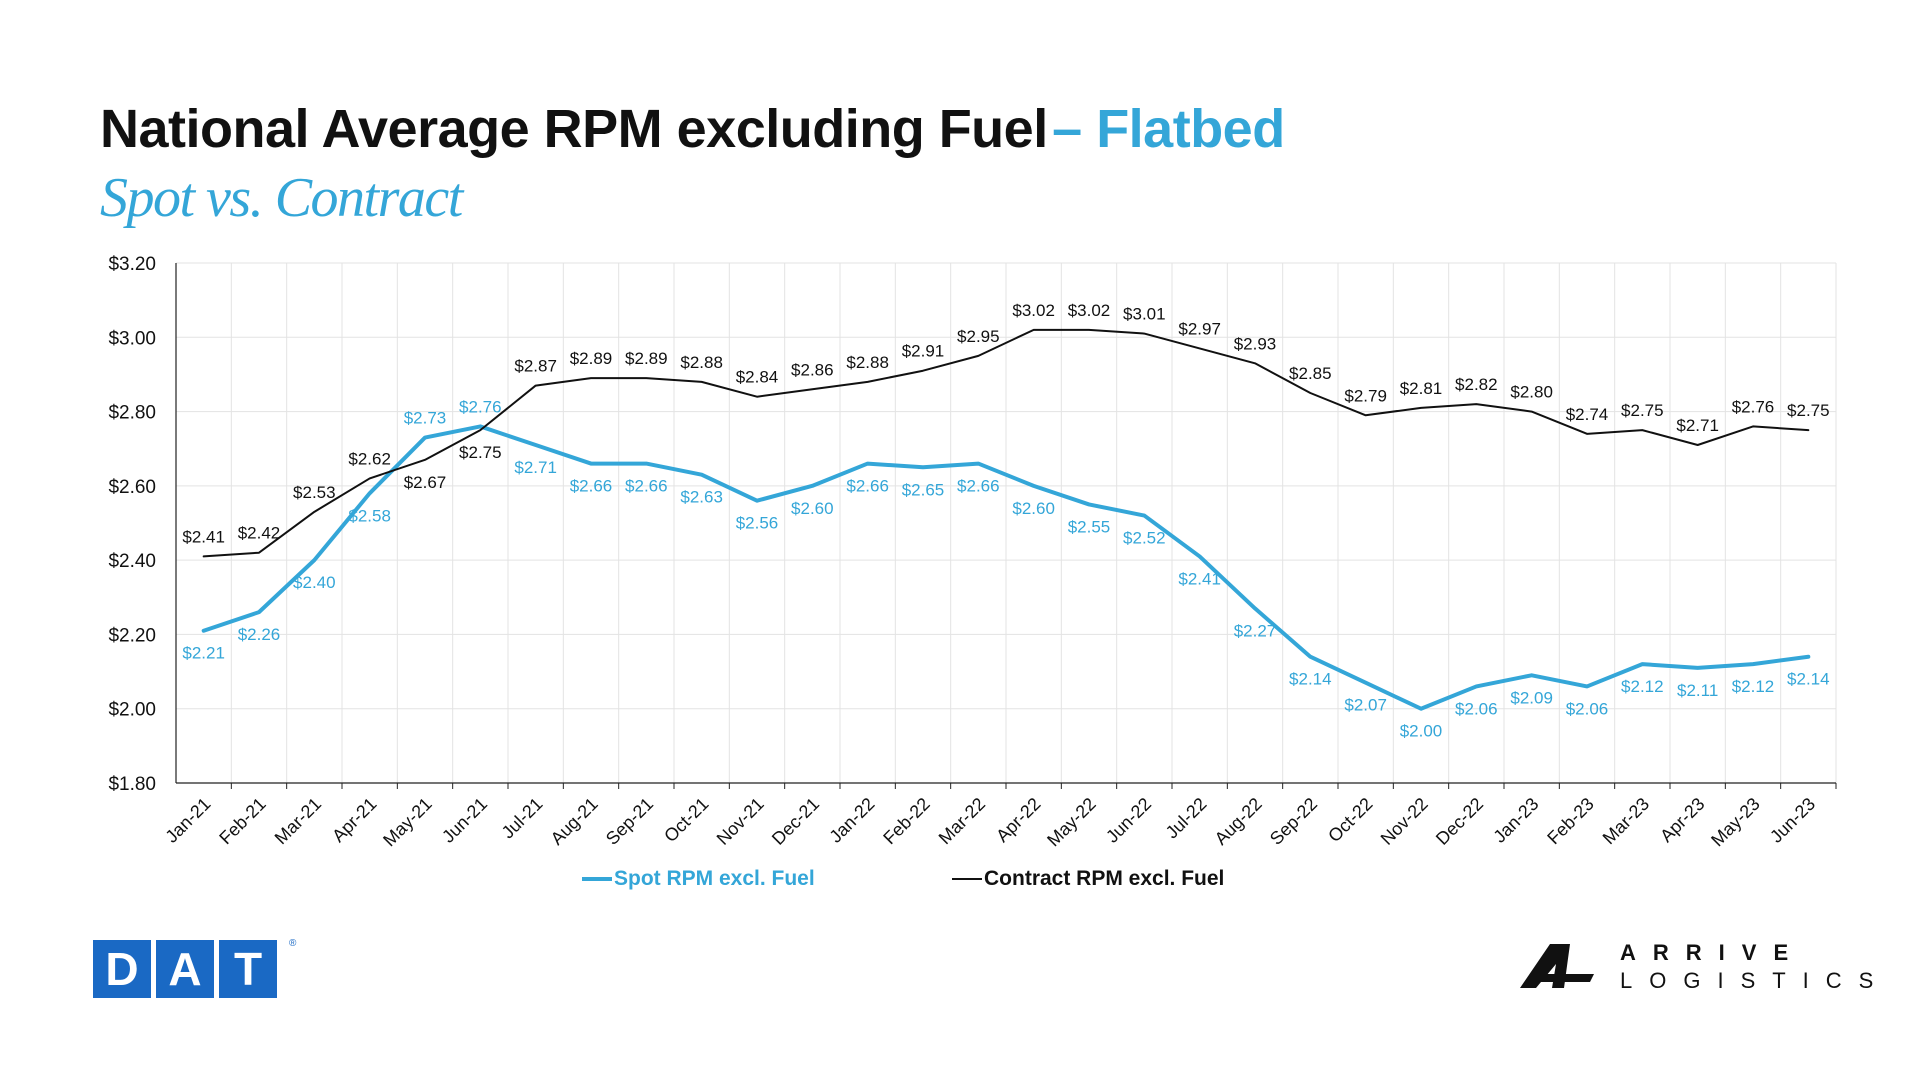 The width and height of the screenshot is (1920, 1080). What do you see at coordinates (1018, 820) in the screenshot?
I see `x-tick-label: Apr-22` at bounding box center [1018, 820].